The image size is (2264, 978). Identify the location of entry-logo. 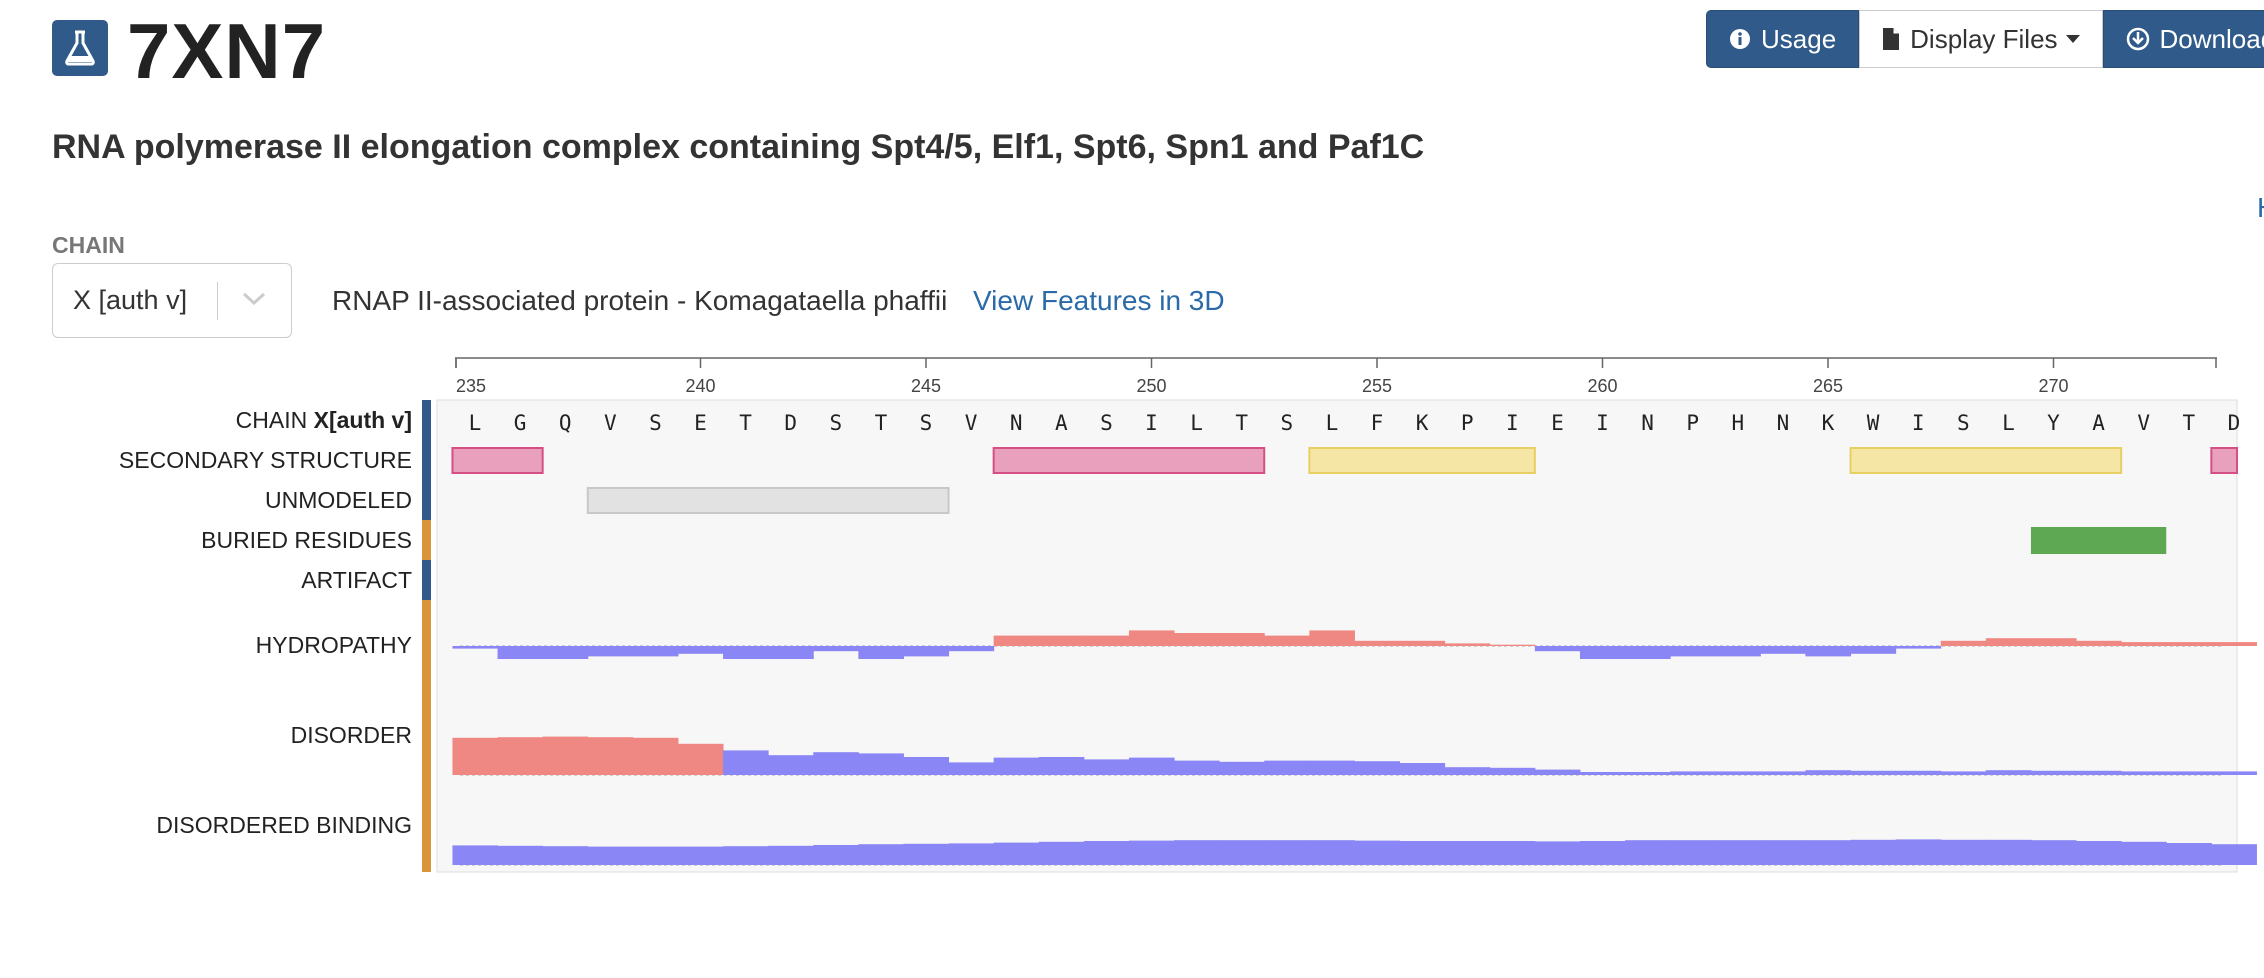
(80, 48).